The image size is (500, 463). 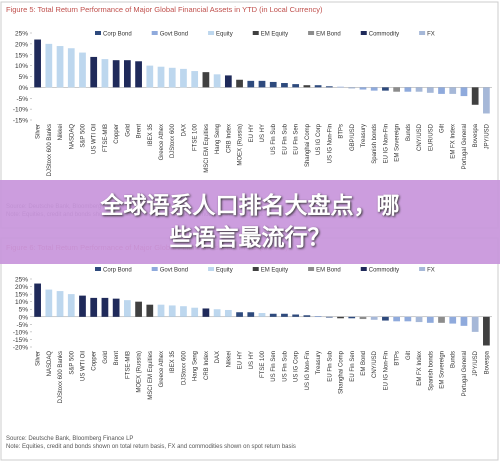 I want to click on x-tick-label: NASDAQ, so click(x=72, y=137).